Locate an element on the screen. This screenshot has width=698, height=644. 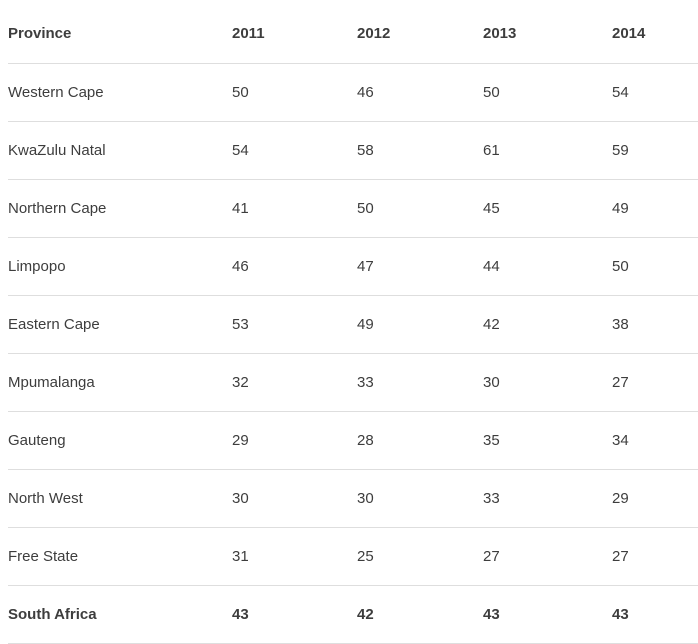
column-header-2011: 2011 is located at coordinates (294, 32).